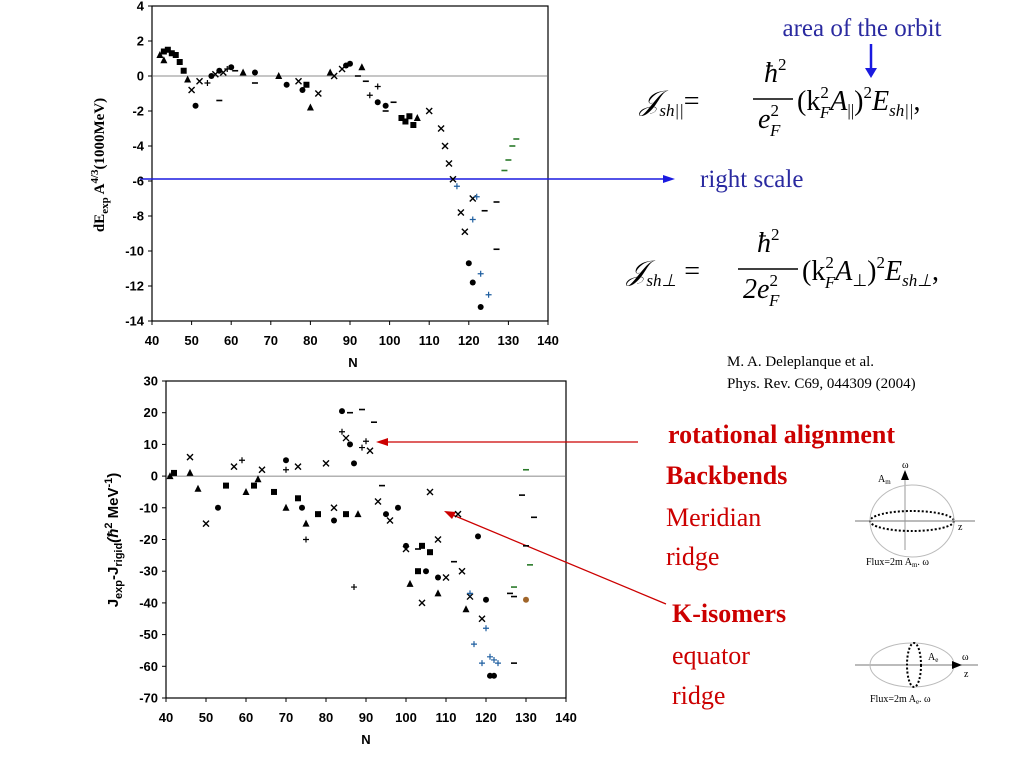  Describe the element at coordinates (756, 289) in the screenshot. I see `formula-part: 2e` at that location.